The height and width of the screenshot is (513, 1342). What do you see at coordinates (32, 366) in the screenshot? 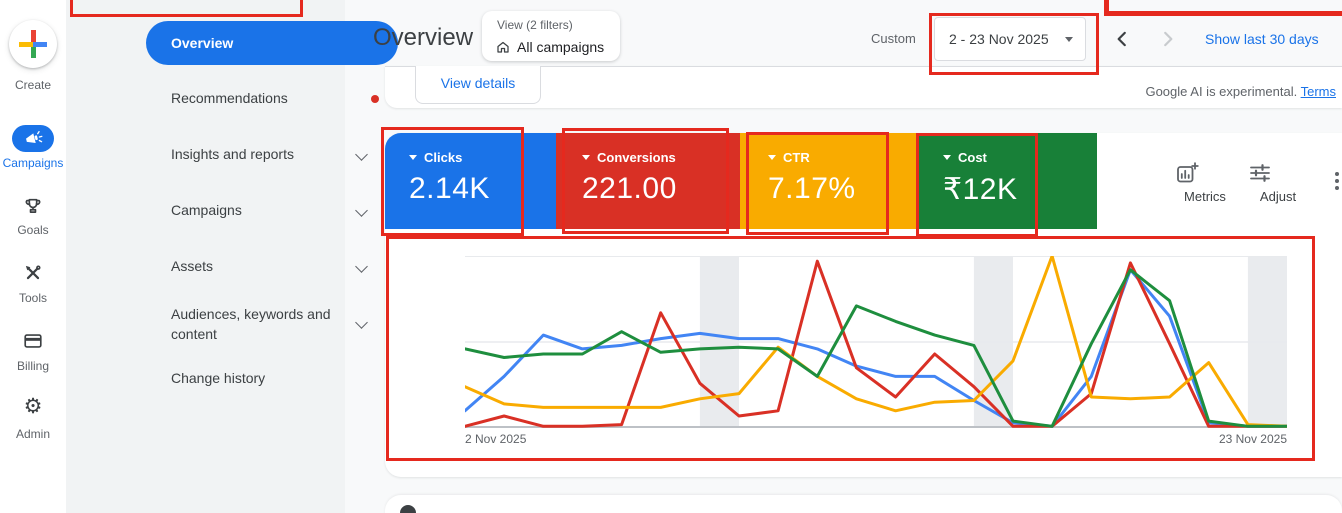
I see `billing-label: Billing` at bounding box center [32, 366].